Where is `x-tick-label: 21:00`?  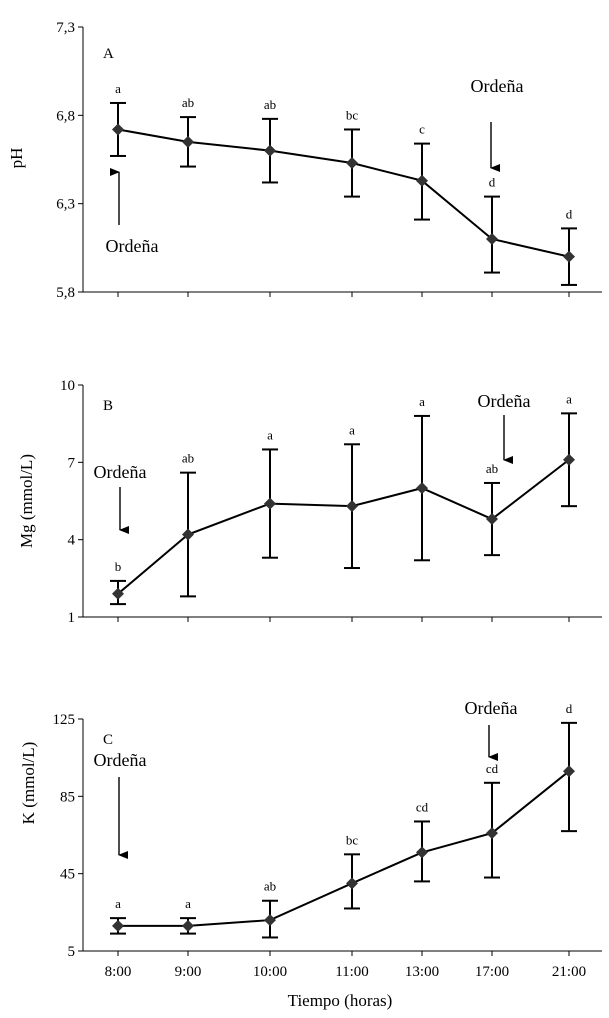
x-tick-label: 21:00 is located at coordinates (569, 972).